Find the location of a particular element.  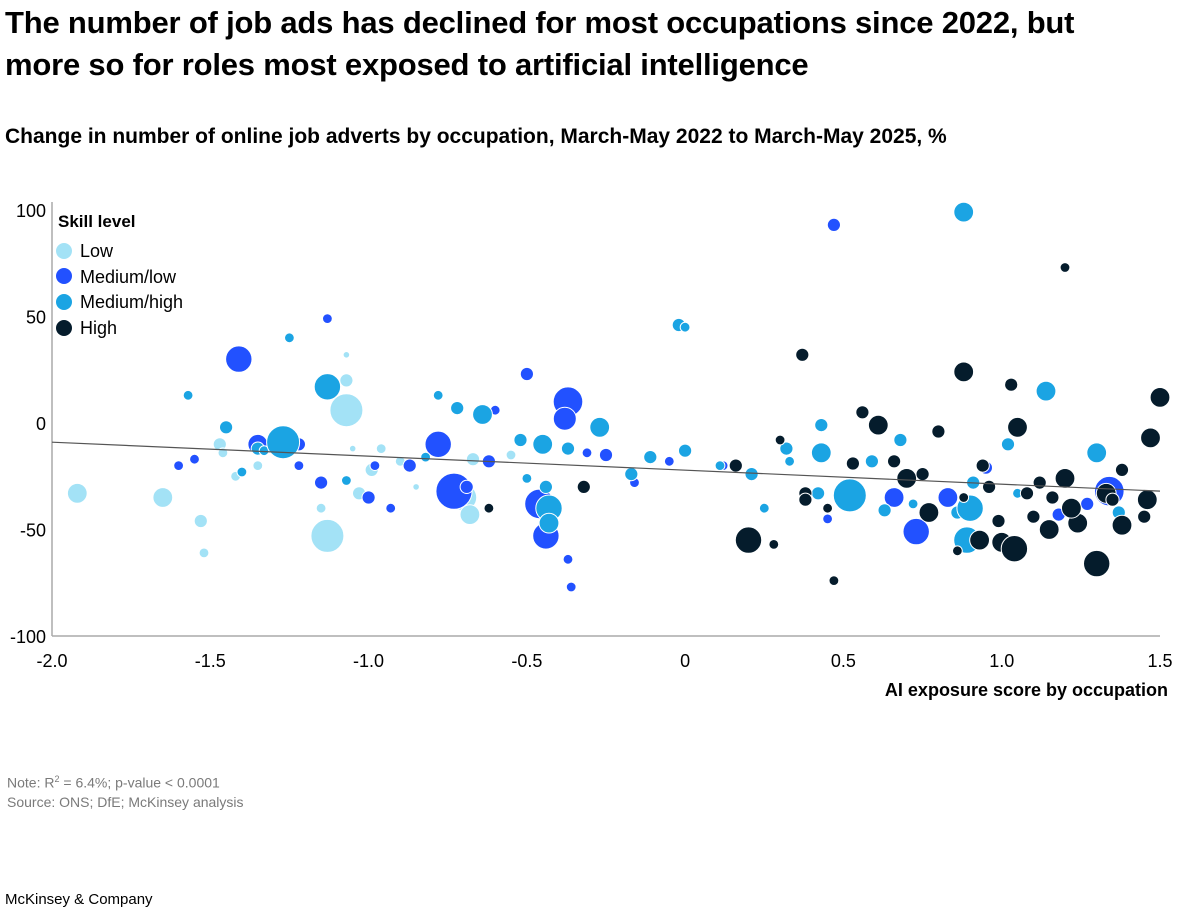

legend-label-high: High is located at coordinates (98, 328).